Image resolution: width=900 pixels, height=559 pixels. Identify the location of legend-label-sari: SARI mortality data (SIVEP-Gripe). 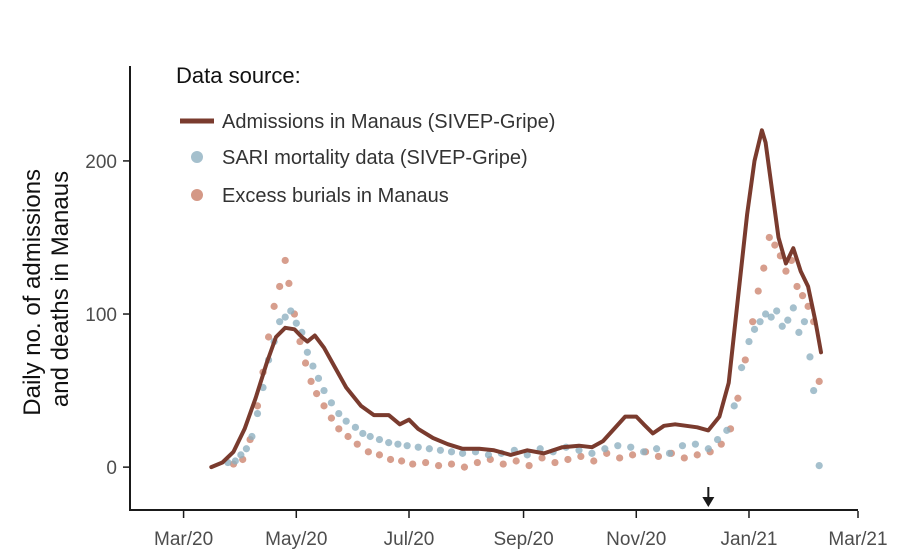
(375, 158).